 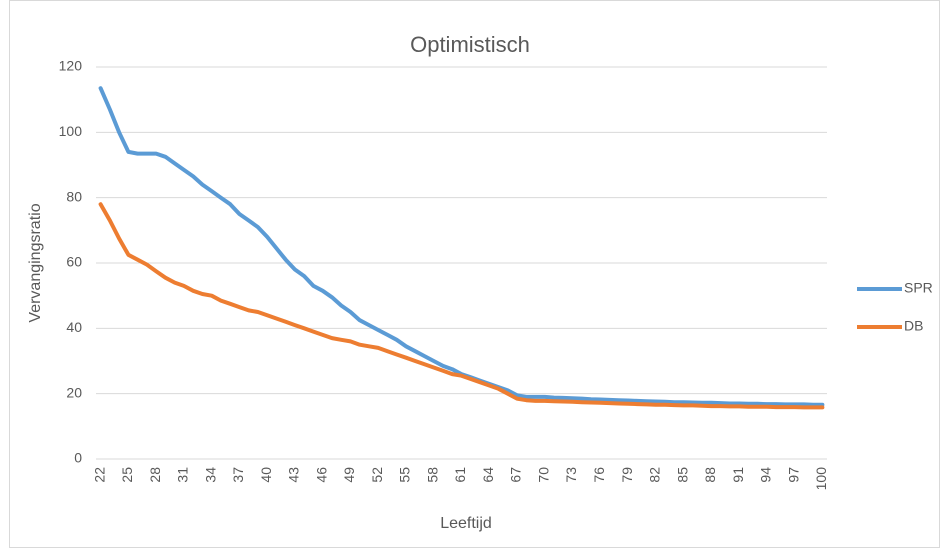 What do you see at coordinates (655, 475) in the screenshot?
I see `x-tick-label: 82` at bounding box center [655, 475].